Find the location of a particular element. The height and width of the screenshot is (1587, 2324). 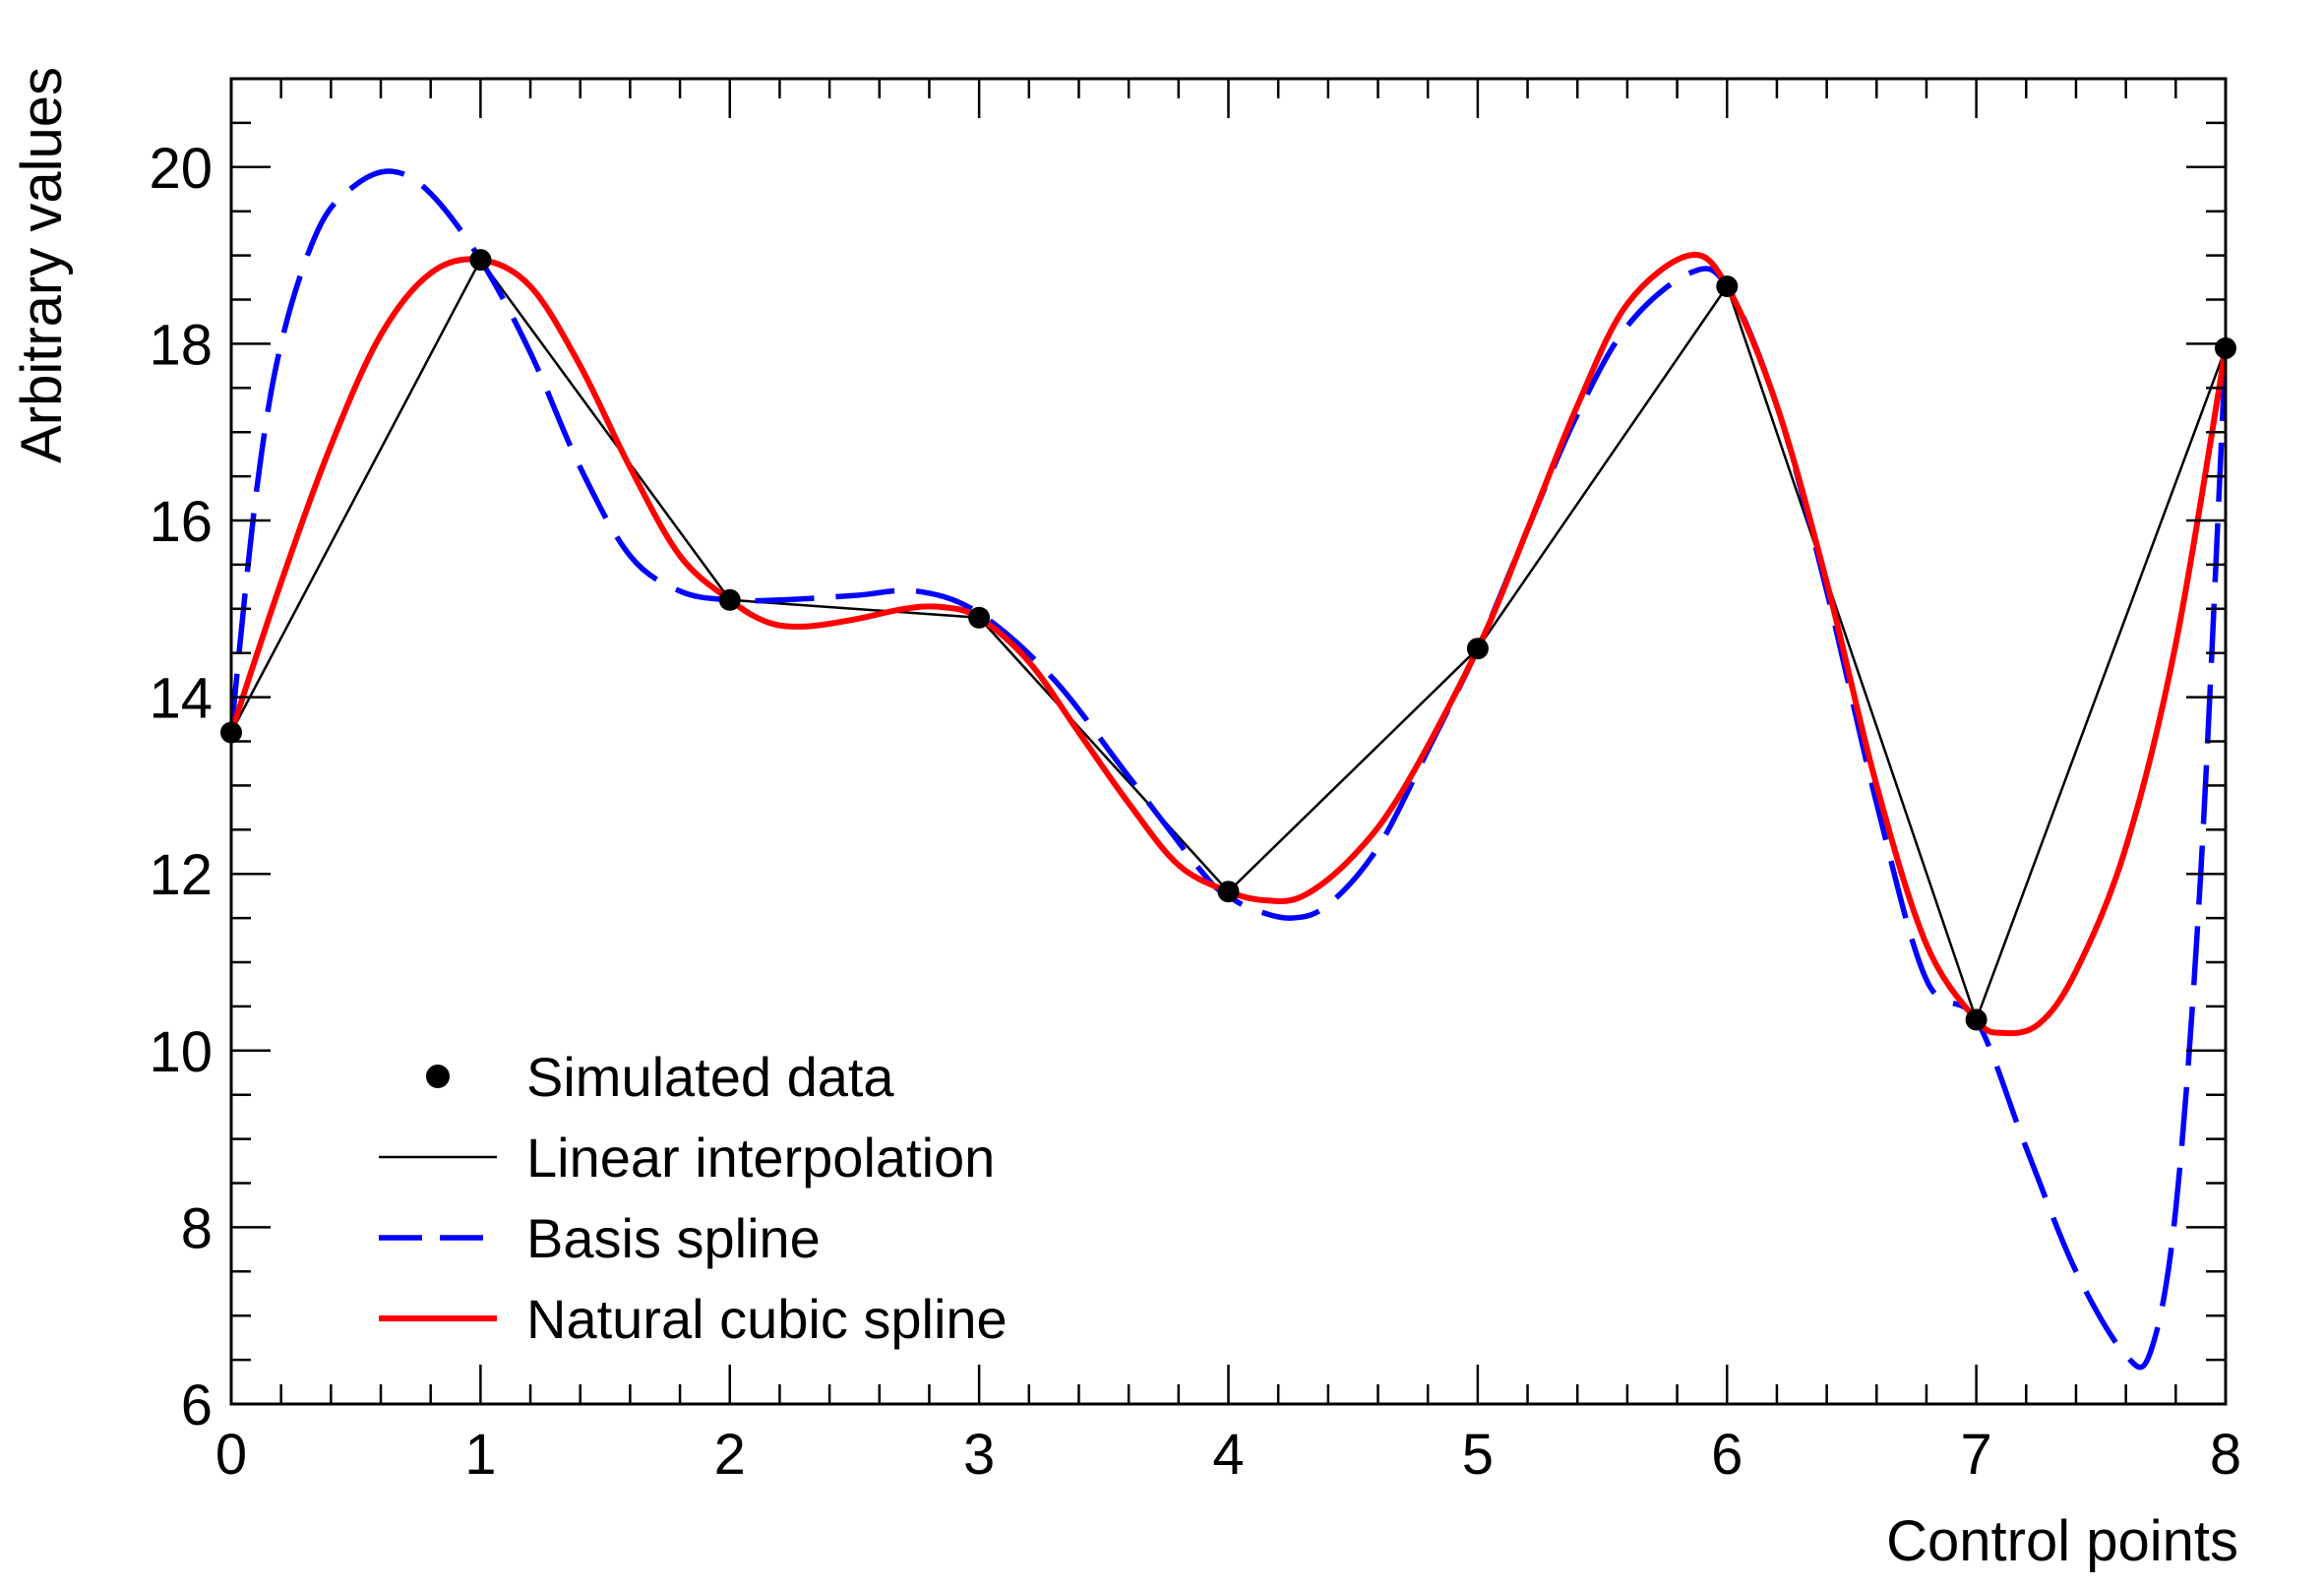

legend-label: Basis spline is located at coordinates (673, 1238).